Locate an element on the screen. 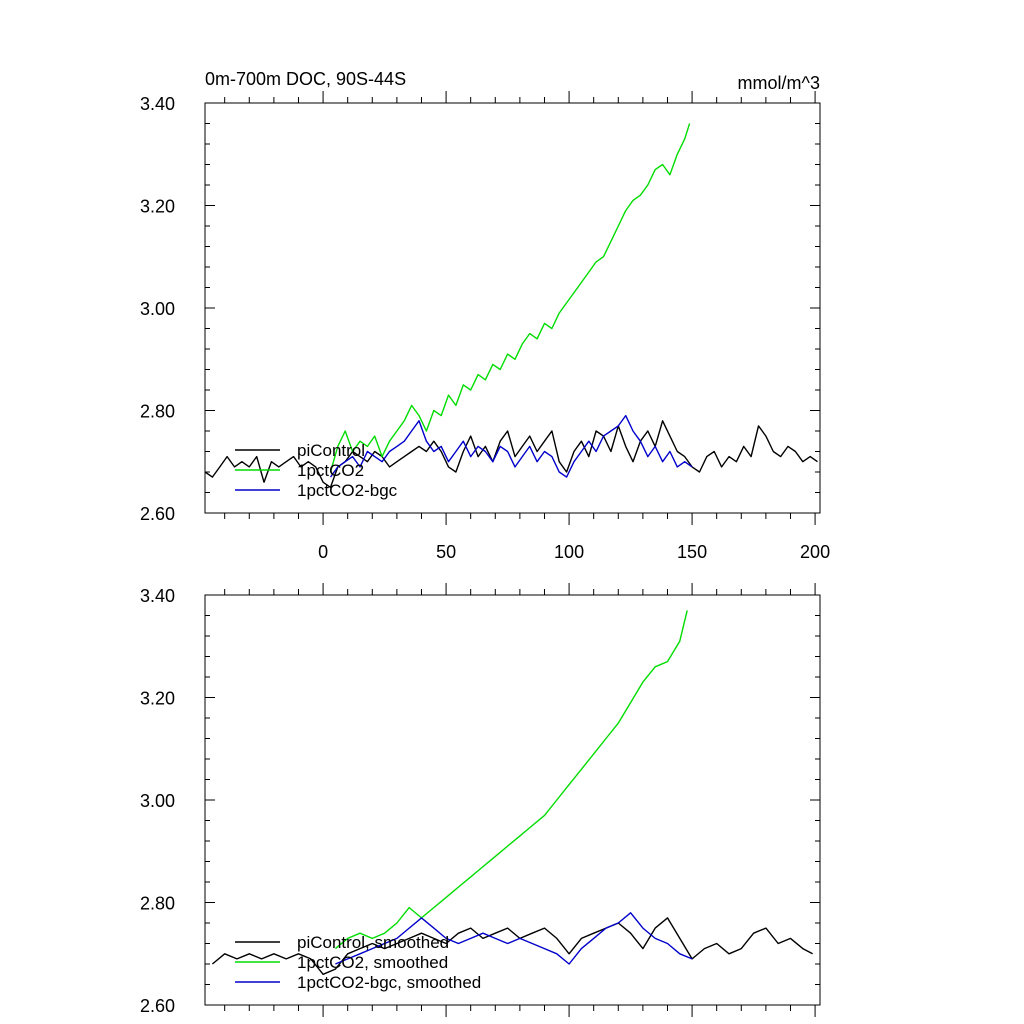 The height and width of the screenshot is (1024, 1024). legend-label-2: 1pctCO2-bgc, smoothed is located at coordinates (389, 982).